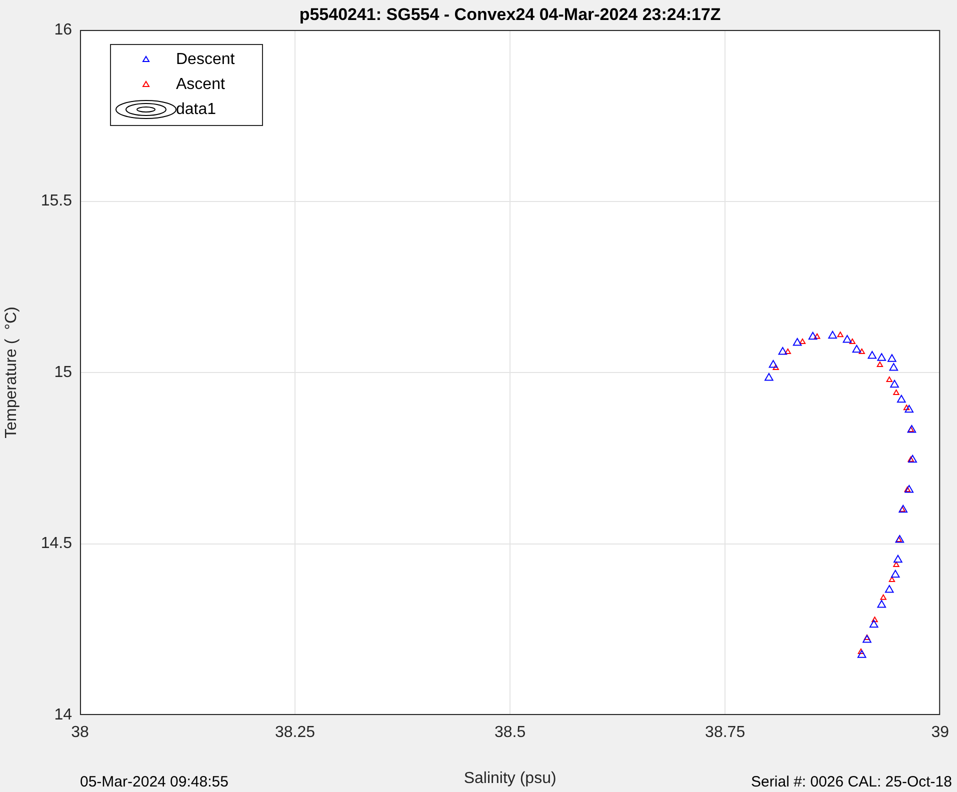  I want to click on y-tick-label: 14.5, so click(56, 543).